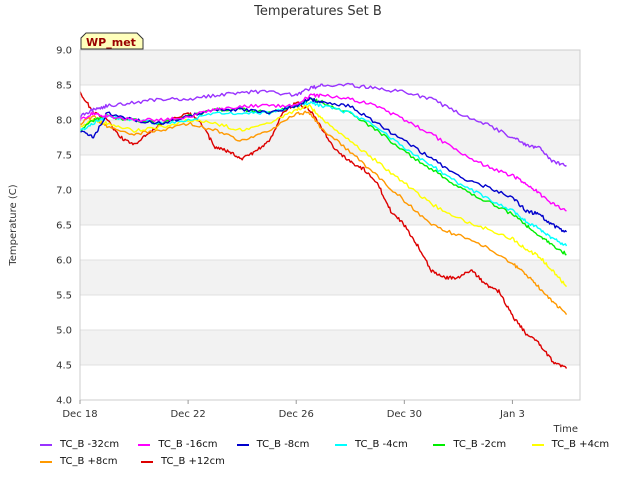 This screenshot has width=640, height=480. Describe the element at coordinates (296, 414) in the screenshot. I see `x-tick-label: Dec 26` at that location.